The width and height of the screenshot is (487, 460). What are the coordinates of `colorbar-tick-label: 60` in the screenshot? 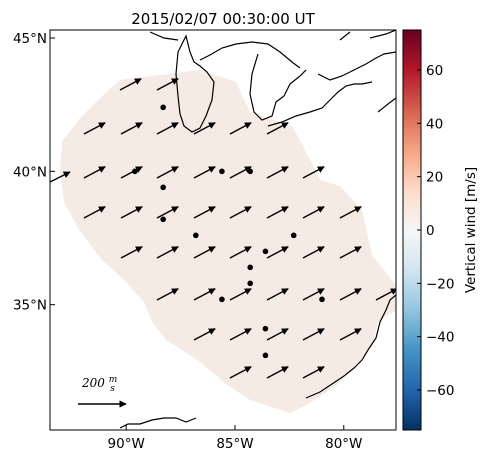 It's located at (434, 71).